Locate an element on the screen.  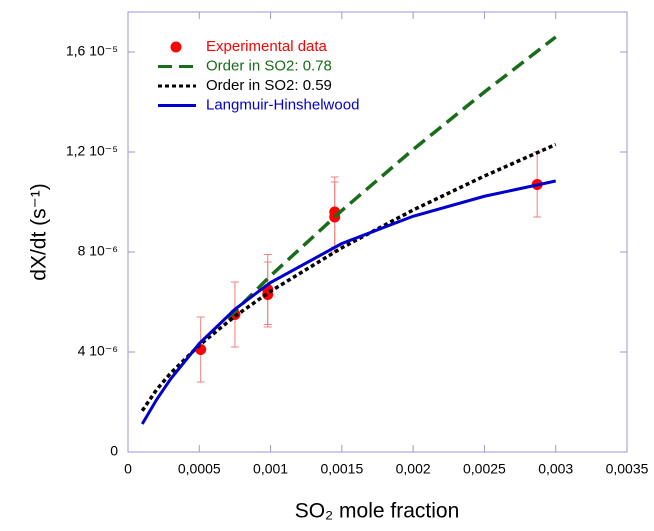
legend-label: Order in SO2: 0.78 is located at coordinates (269, 65).